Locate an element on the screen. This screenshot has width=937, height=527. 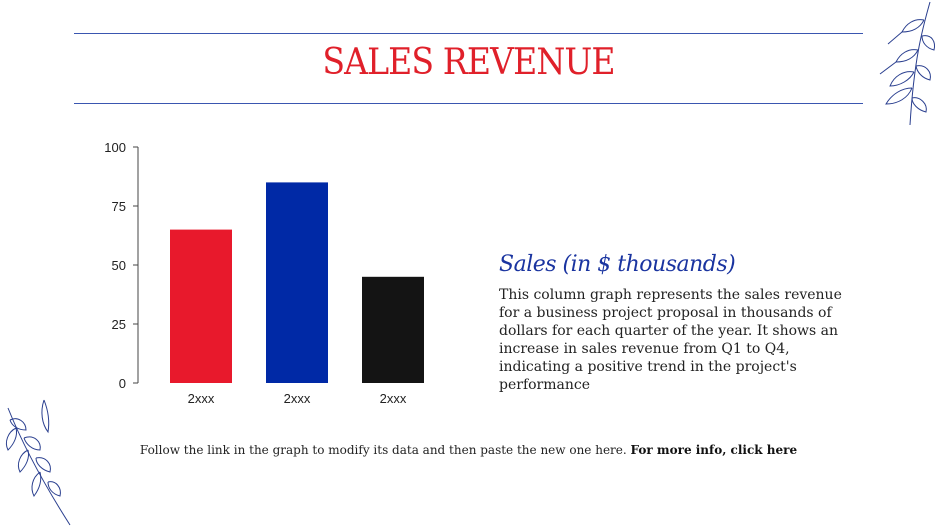
y-tick-label: 100 is located at coordinates (115, 147).